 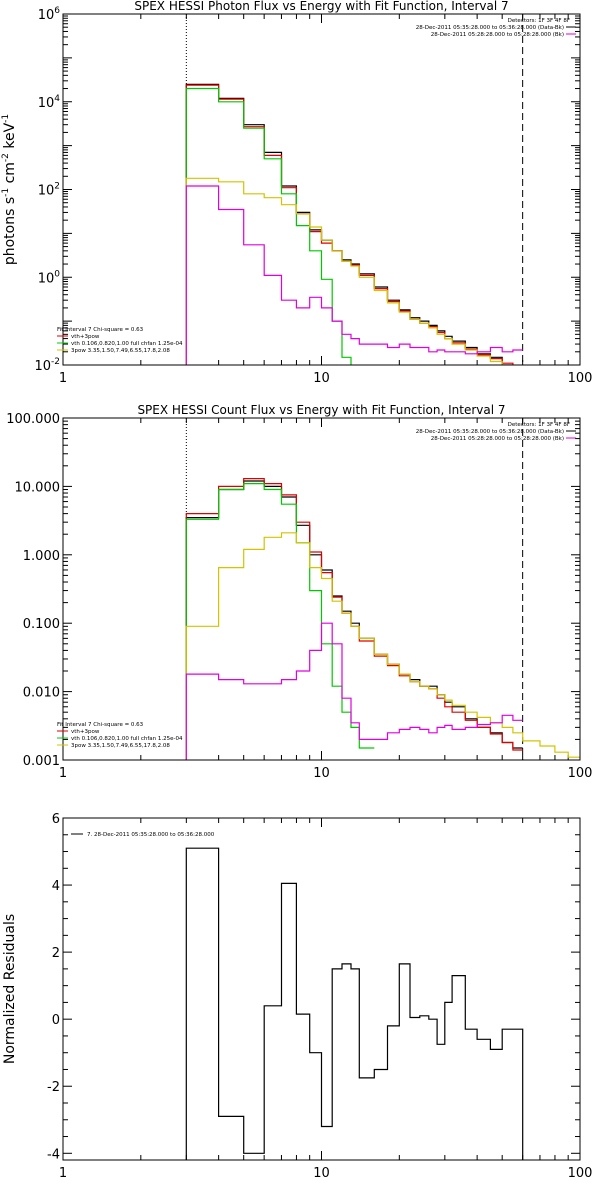 What do you see at coordinates (41, 556) in the screenshot?
I see `y-tick-label: 1.000` at bounding box center [41, 556].